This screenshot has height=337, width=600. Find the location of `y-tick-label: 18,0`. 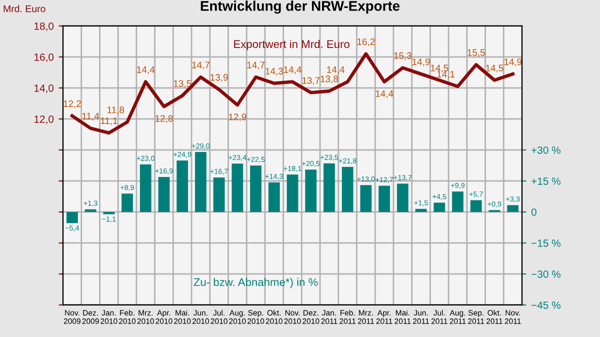

y-tick-label: 18,0 is located at coordinates (44, 27).